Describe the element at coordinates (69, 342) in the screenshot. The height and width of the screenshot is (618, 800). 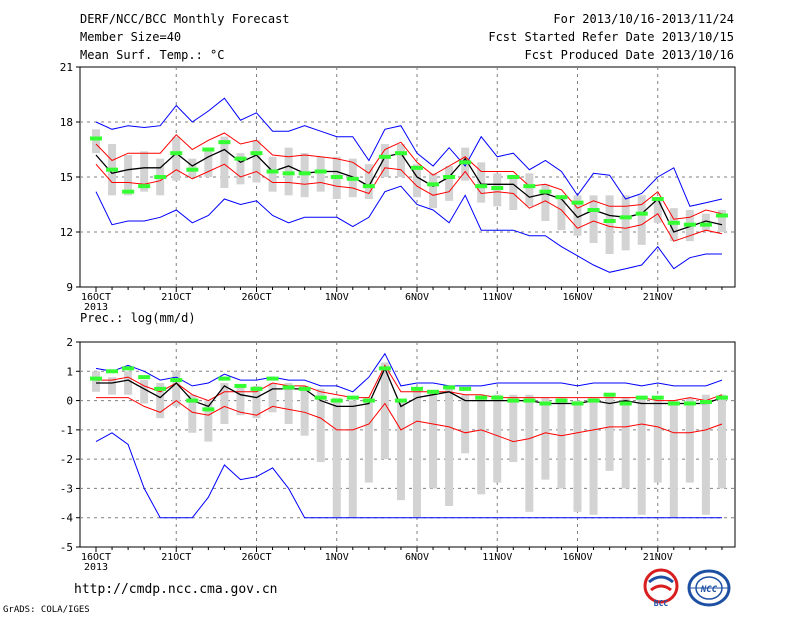
I see `prec-ytick-label: 2` at that location.